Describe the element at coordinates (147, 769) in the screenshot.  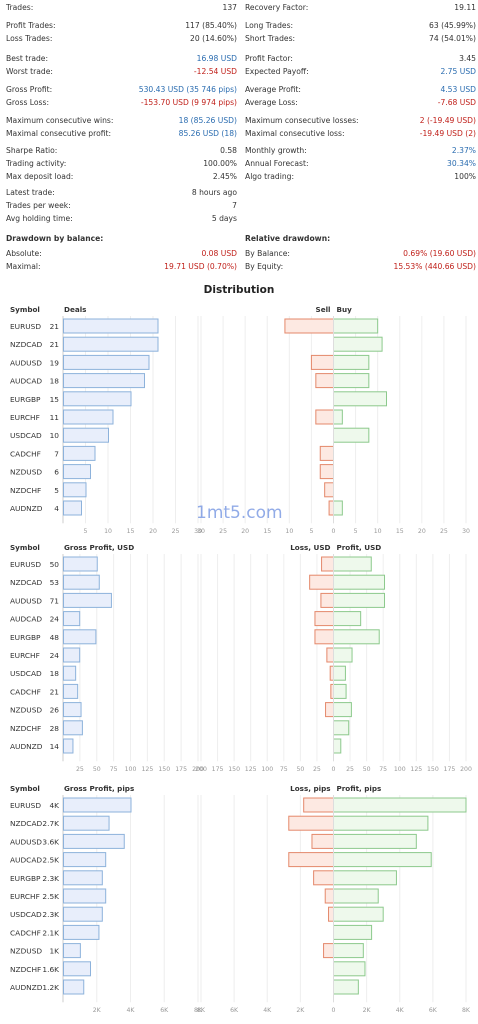
I see `left-tick-label: 125` at that location.